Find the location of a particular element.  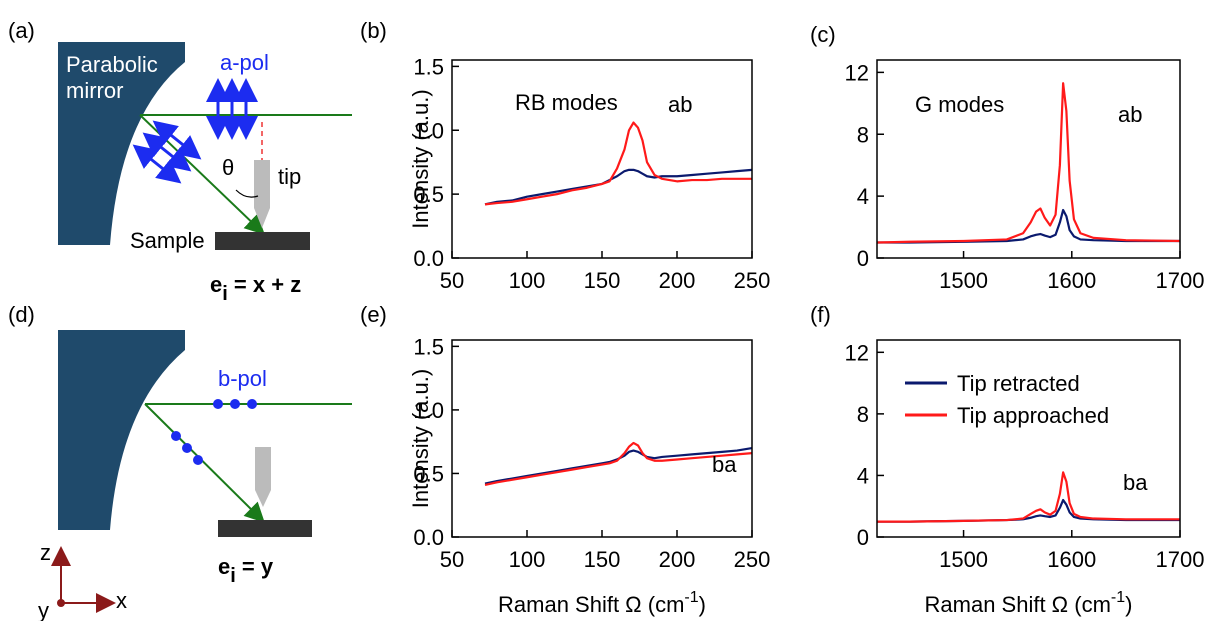

panel-label: (d) is located at coordinates (21, 314).